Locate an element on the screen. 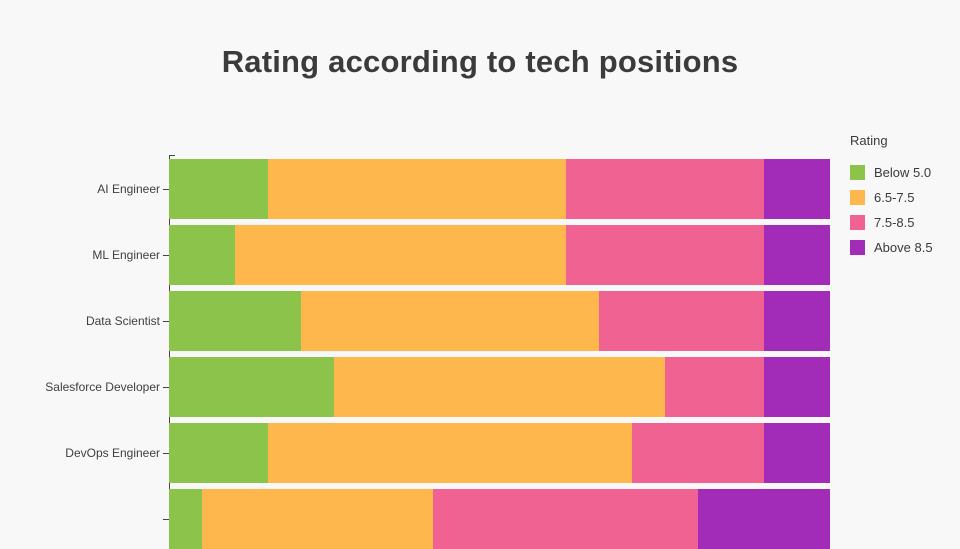  legend-item-label: Below 5.0 is located at coordinates (903, 172).